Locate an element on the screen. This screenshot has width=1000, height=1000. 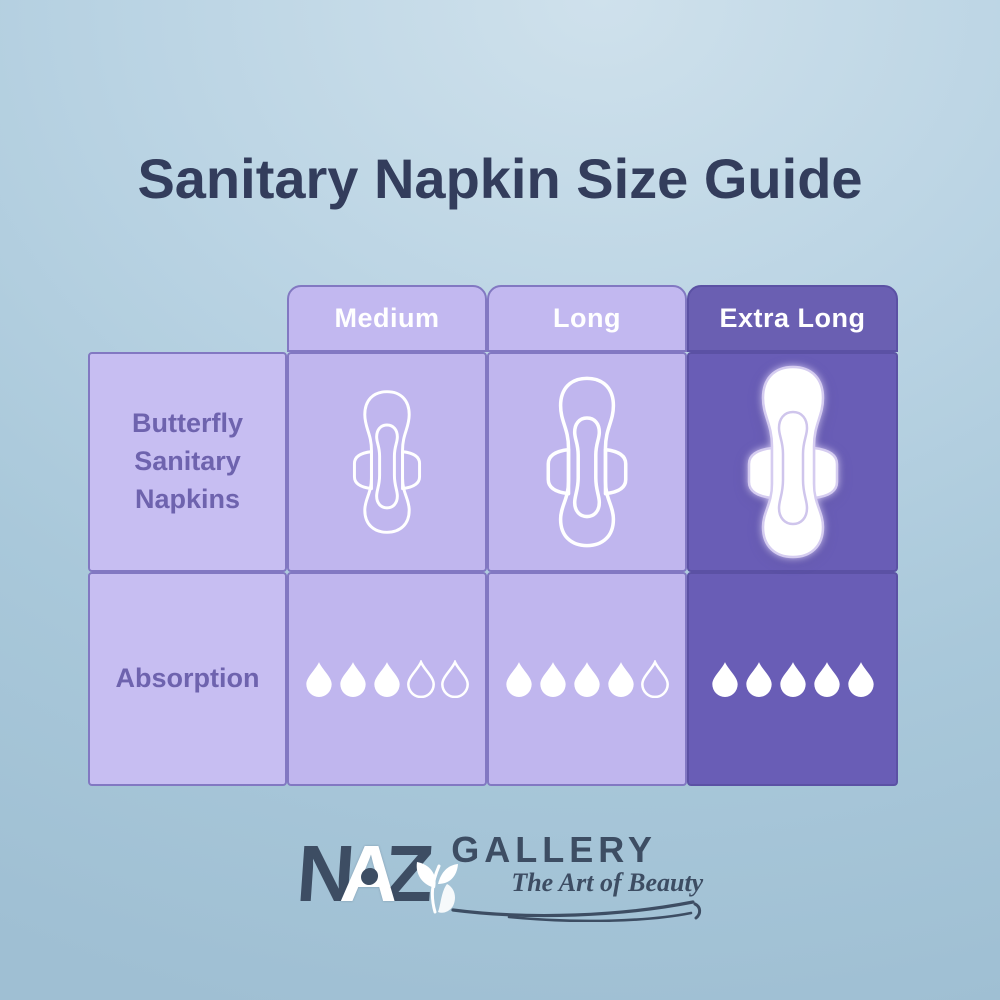
swoosh-underline-icon is located at coordinates (576, 911).